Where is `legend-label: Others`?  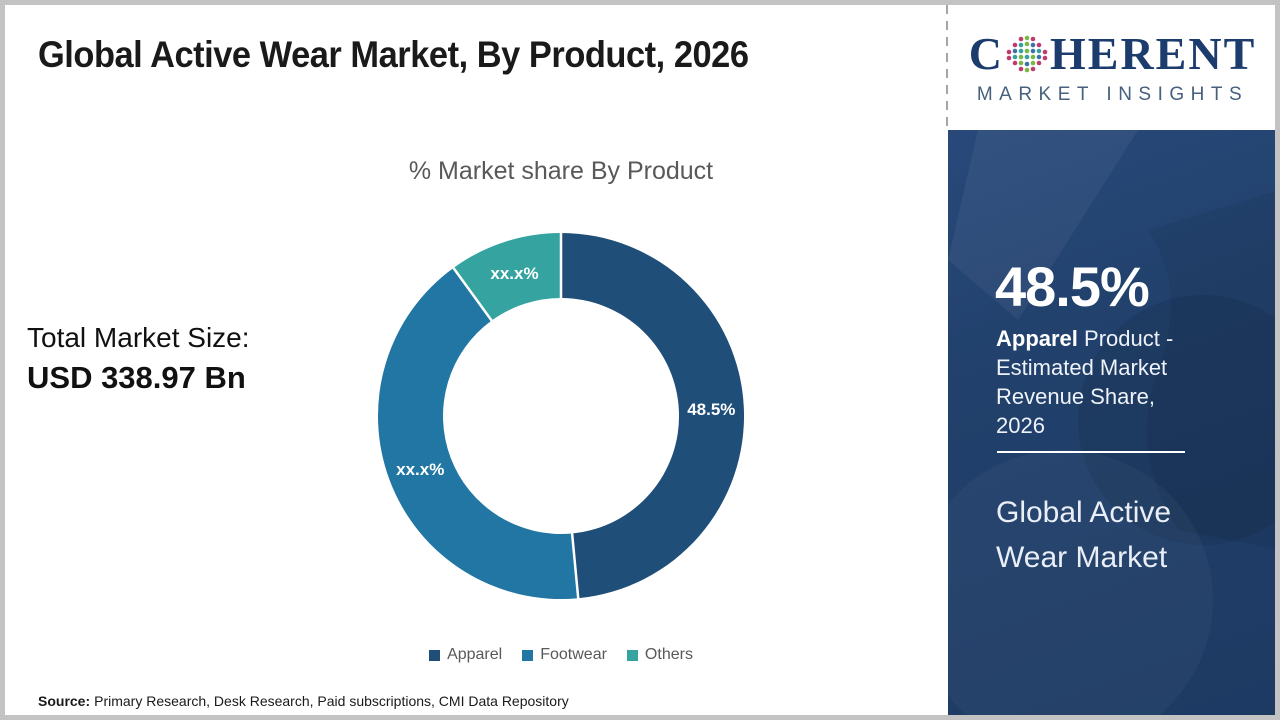
legend-label: Others is located at coordinates (668, 654).